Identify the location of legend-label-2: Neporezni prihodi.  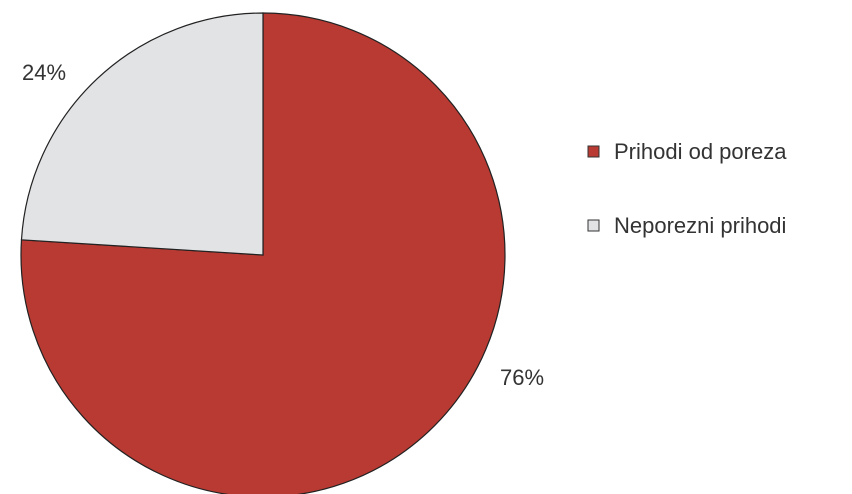
(700, 225).